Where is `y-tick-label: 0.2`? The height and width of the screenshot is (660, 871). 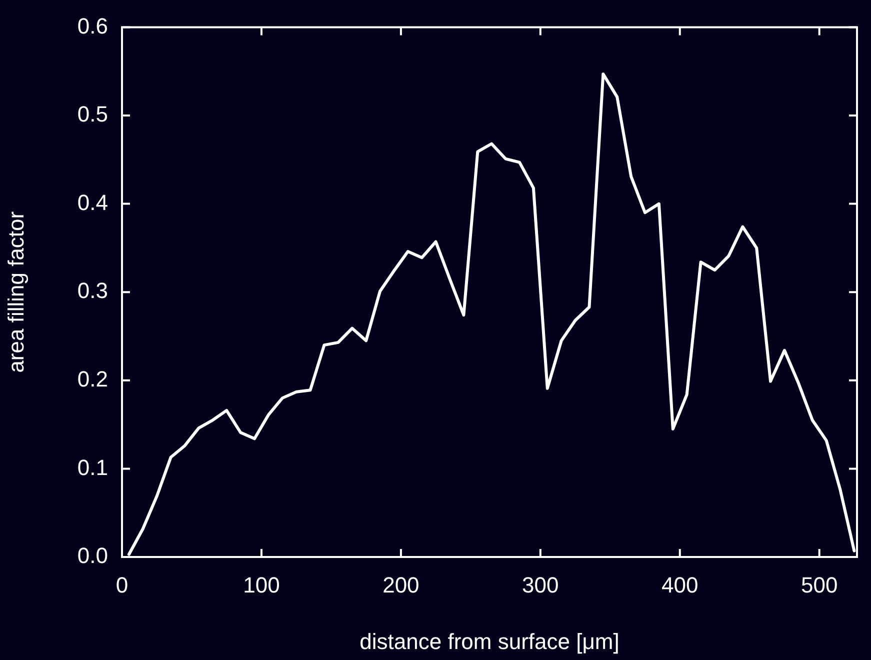 y-tick-label: 0.2 is located at coordinates (92, 379).